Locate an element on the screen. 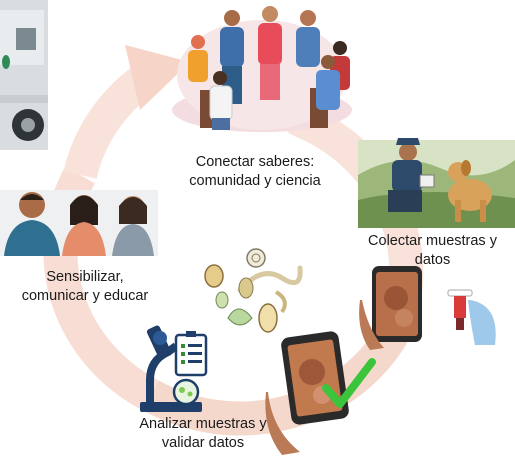 The width and height of the screenshot is (515, 457). phone-check-illustration is located at coordinates (320, 393).